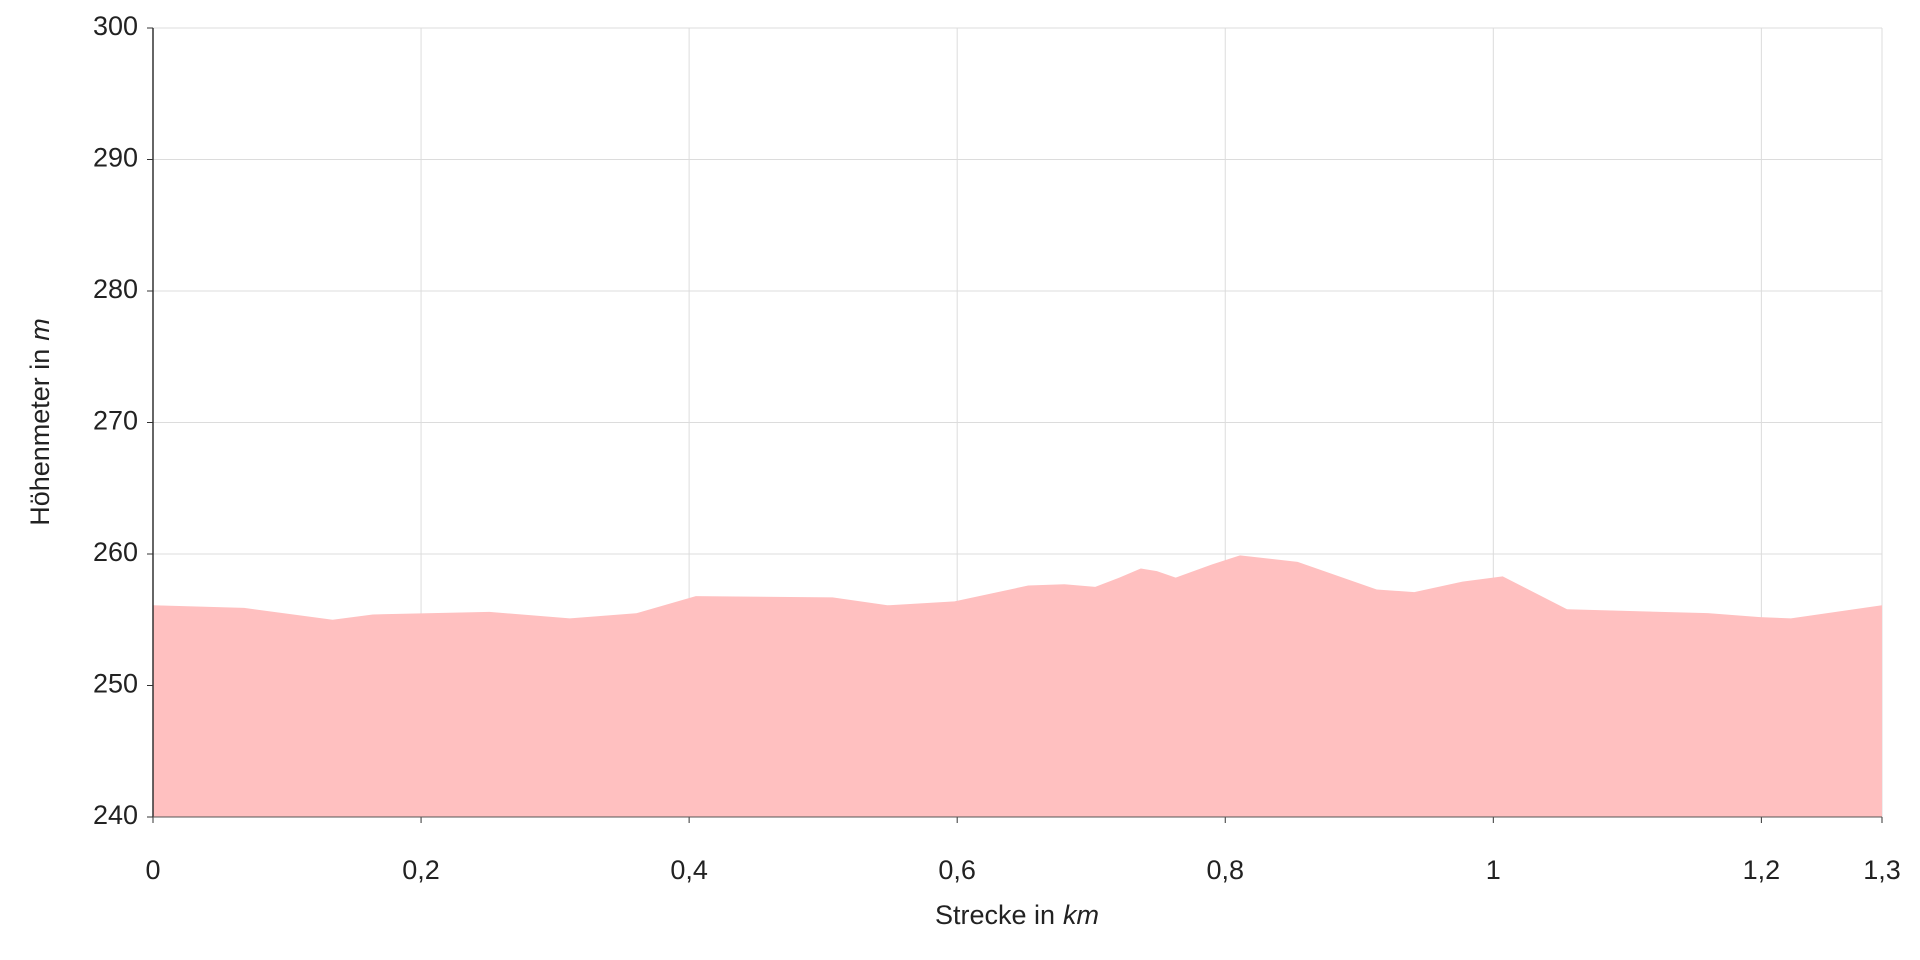  I want to click on x-tick-label: 0,2, so click(421, 870).